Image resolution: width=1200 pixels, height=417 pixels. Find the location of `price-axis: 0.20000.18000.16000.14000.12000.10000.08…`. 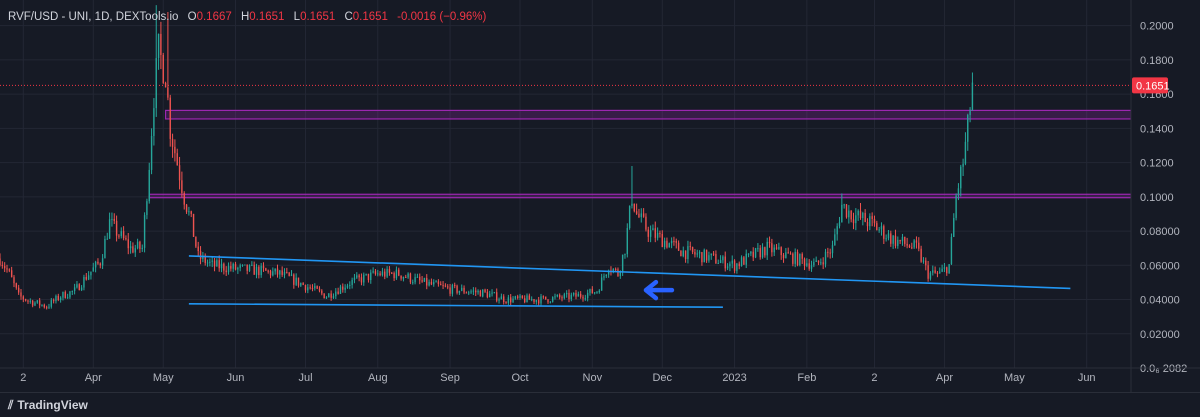

price-axis: 0.20000.18000.16000.14000.12000.10000.08… is located at coordinates (1165, 196).